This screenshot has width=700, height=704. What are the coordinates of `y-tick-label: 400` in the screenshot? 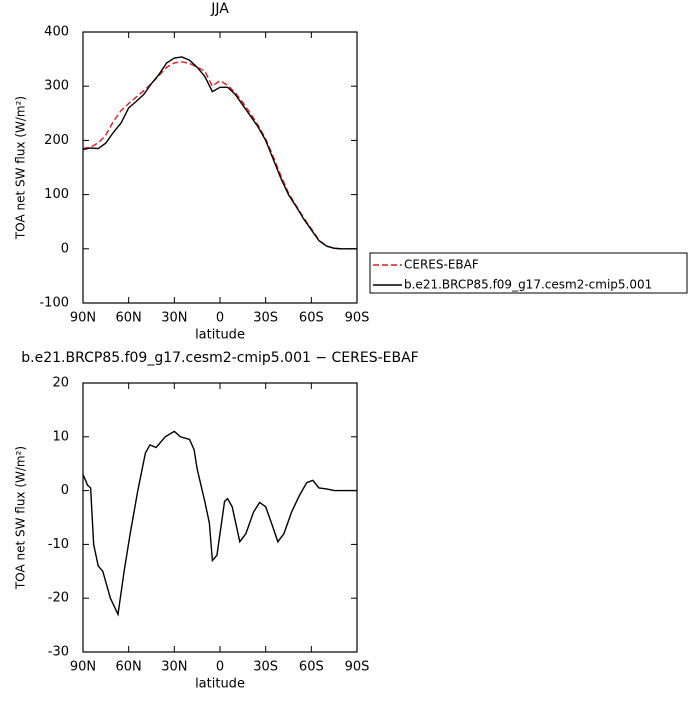 It's located at (56, 32).